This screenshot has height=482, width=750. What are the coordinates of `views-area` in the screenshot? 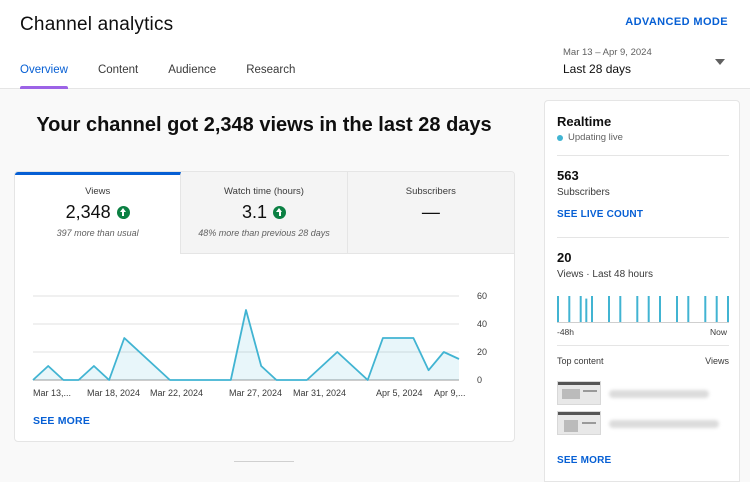 It's located at (246, 345).